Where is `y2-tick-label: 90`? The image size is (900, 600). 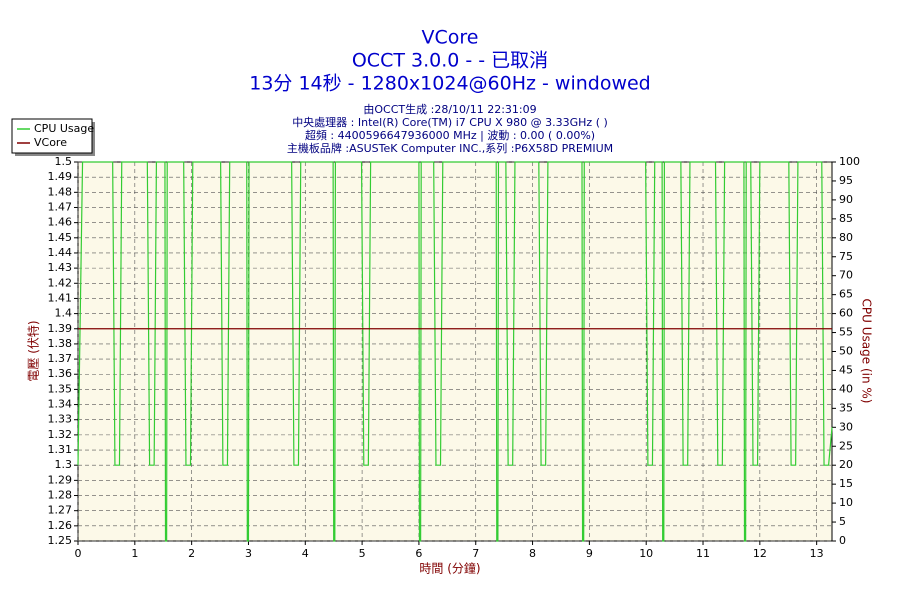
y2-tick-label: 90 is located at coordinates (846, 199).